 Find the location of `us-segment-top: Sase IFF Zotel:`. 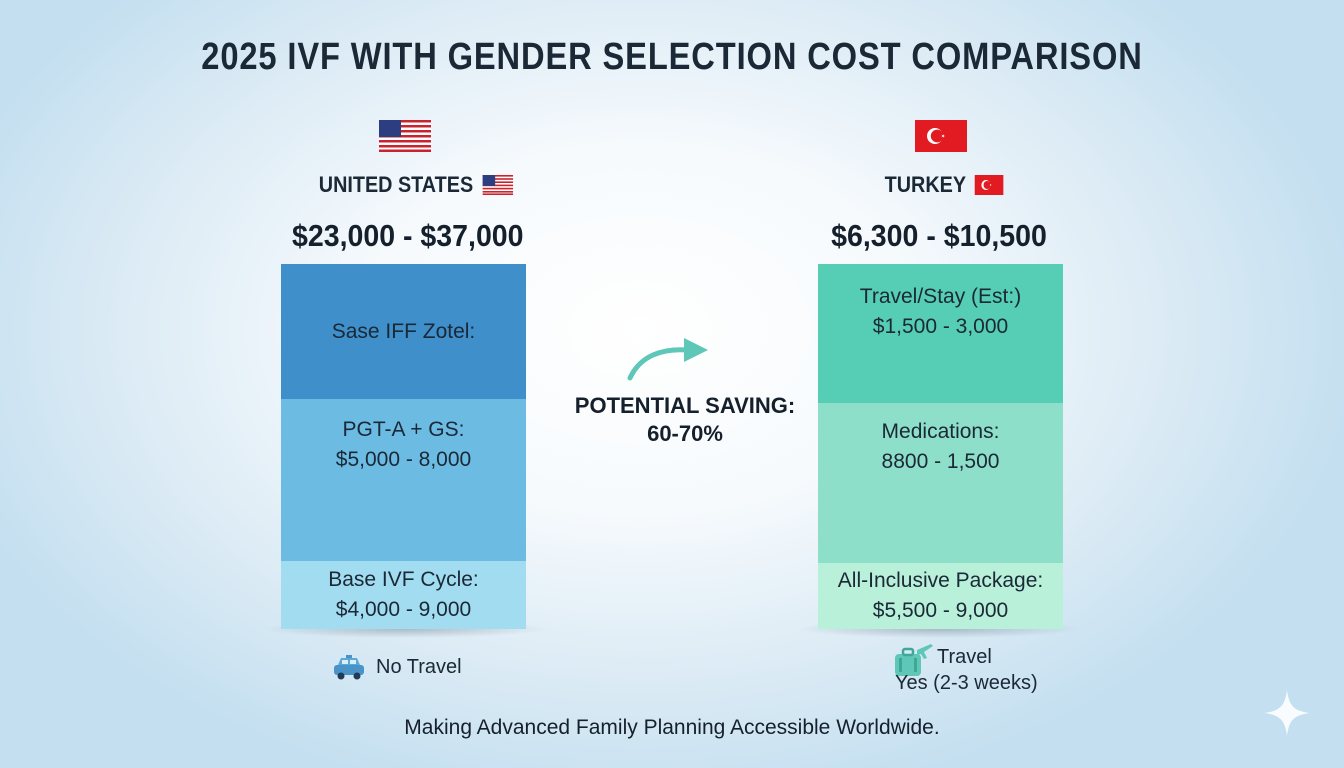

us-segment-top: Sase IFF Zotel: is located at coordinates (403, 331).